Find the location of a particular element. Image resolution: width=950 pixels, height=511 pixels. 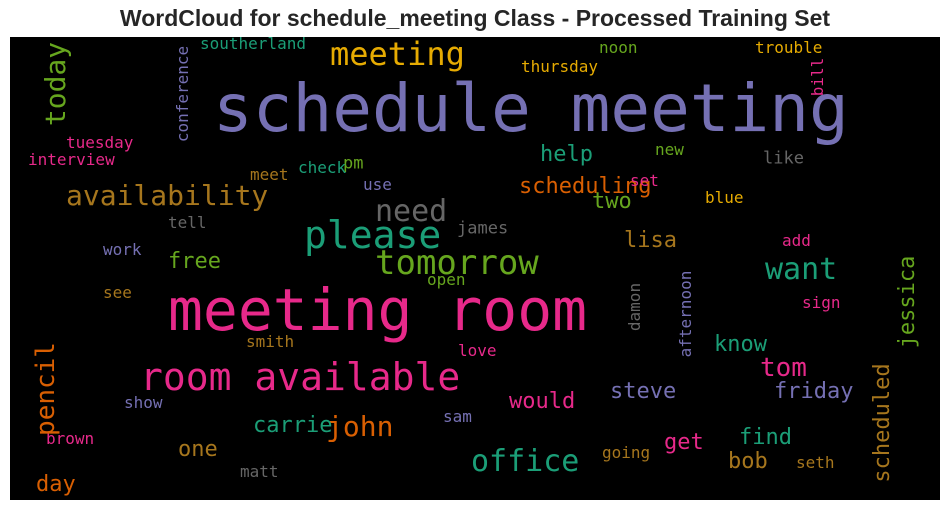

word-tom: today is located at coordinates (55, 84).